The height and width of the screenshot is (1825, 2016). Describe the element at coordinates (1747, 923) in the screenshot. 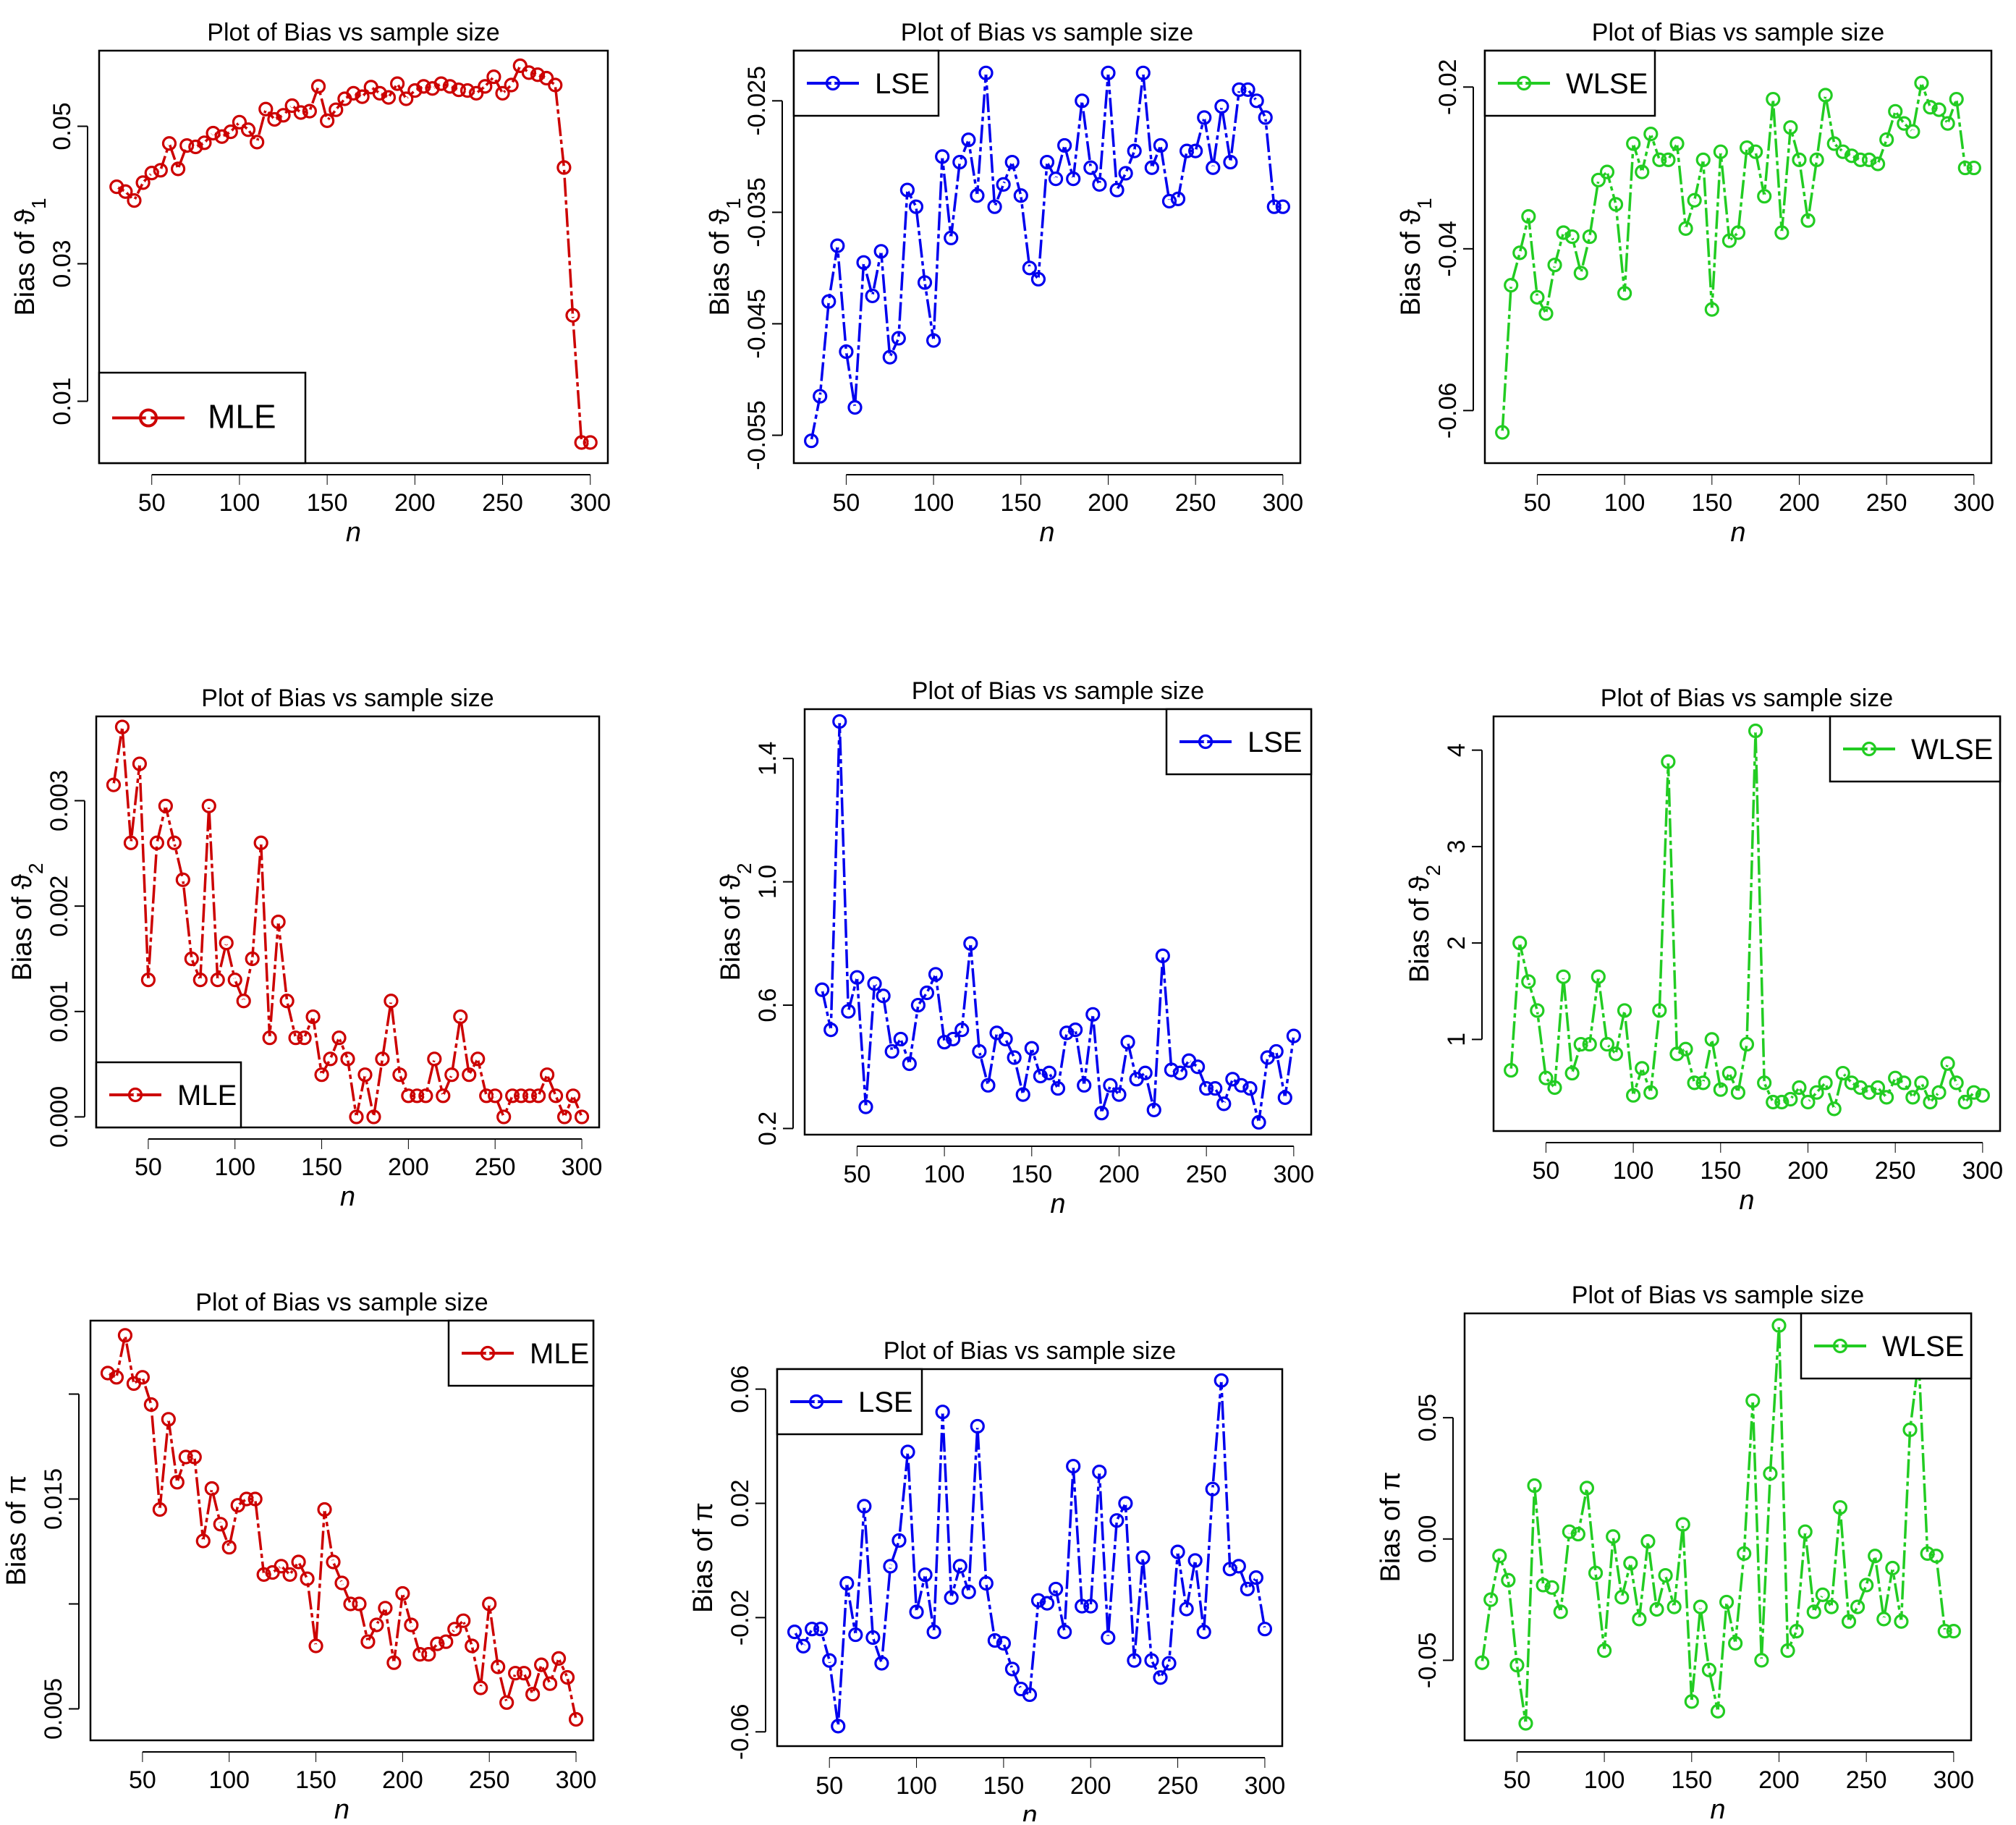

I see `plot-frame` at that location.